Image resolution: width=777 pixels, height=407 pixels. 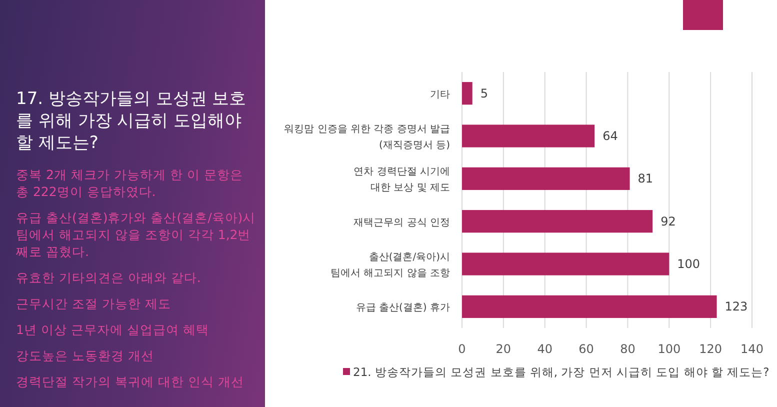 What do you see at coordinates (646, 179) in the screenshot?
I see `data-label: 81` at bounding box center [646, 179].